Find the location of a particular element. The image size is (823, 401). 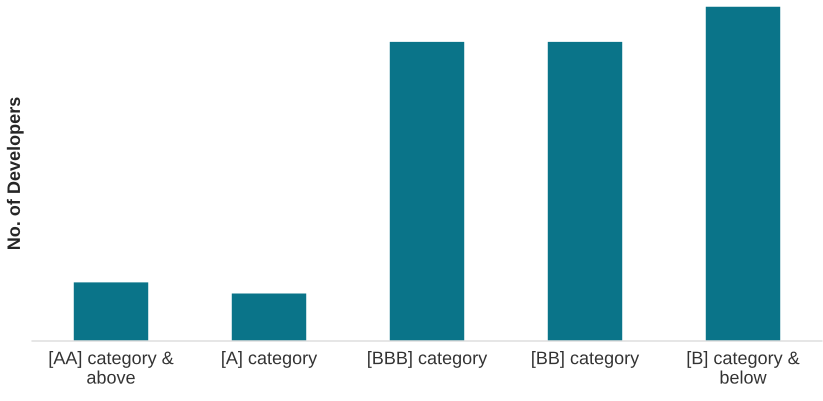

x-tick-label: [A] category is located at coordinates (270, 359).